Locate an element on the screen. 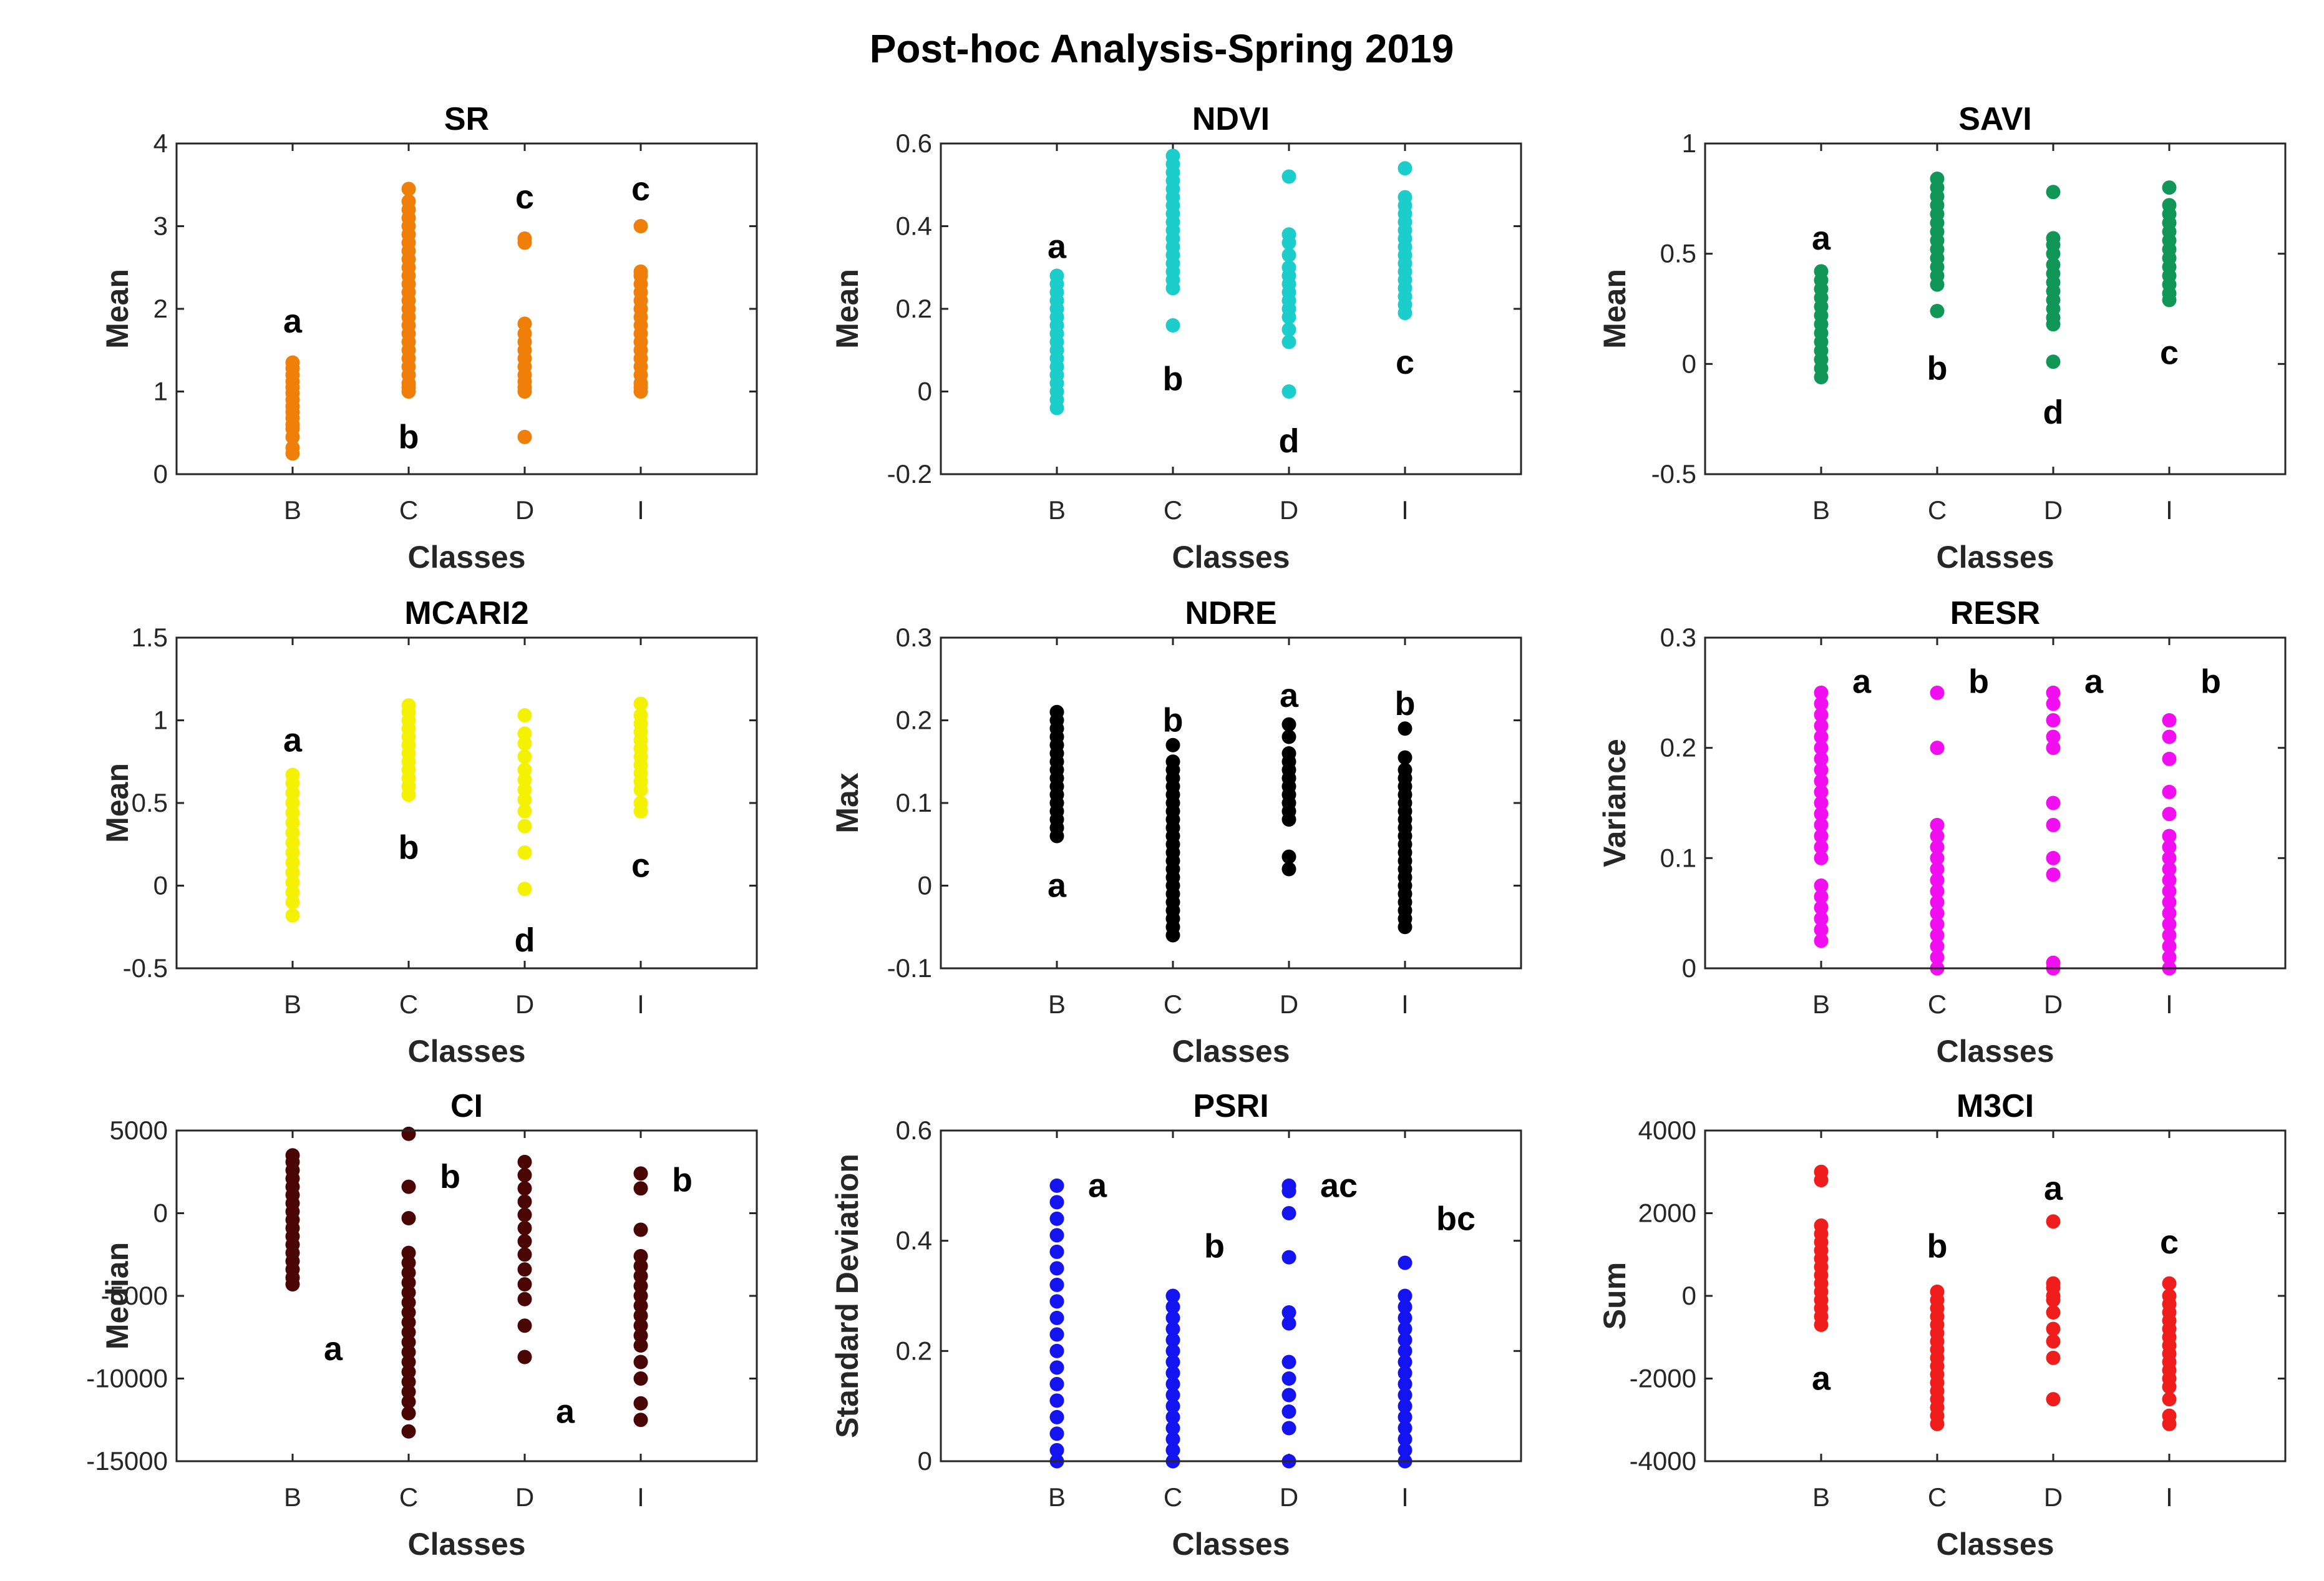 The width and height of the screenshot is (2324, 1581). y-tick-label: -4000 is located at coordinates (1663, 1461).